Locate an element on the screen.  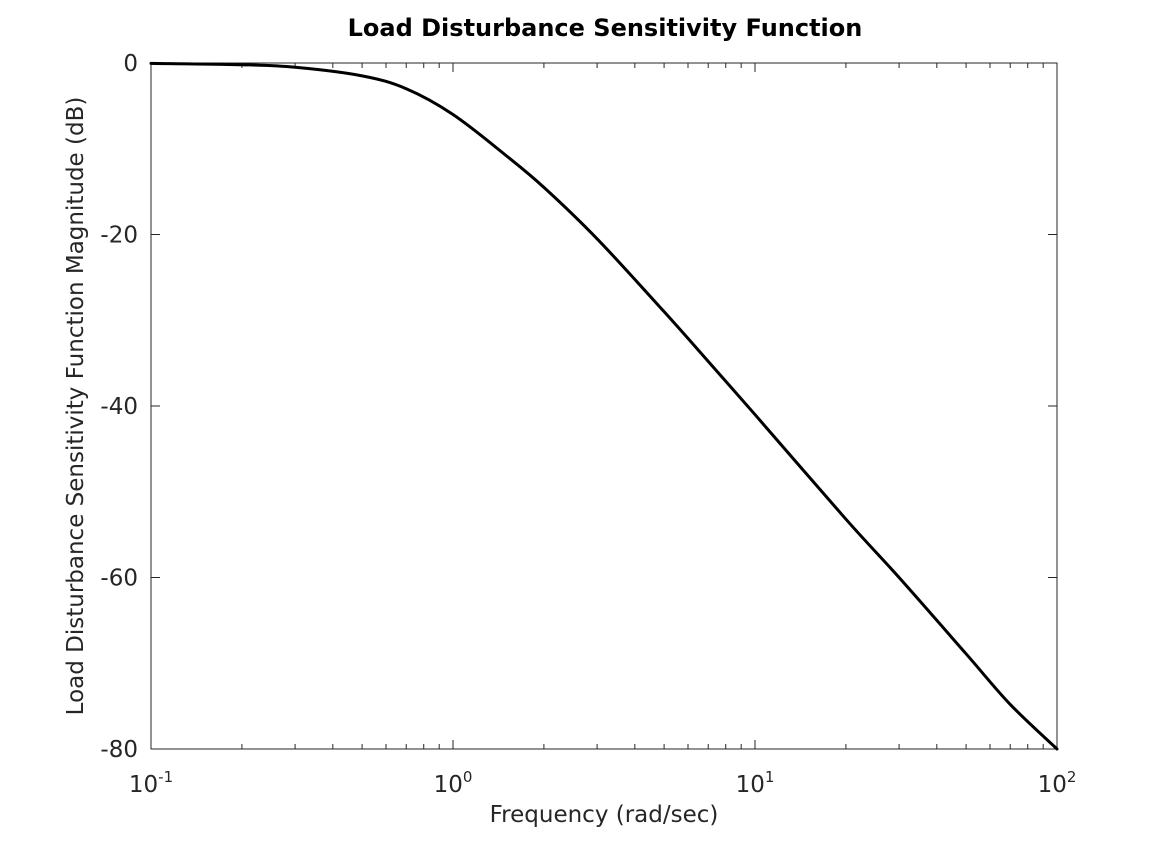
x-tick-label: 10⁰ is located at coordinates (453, 783).